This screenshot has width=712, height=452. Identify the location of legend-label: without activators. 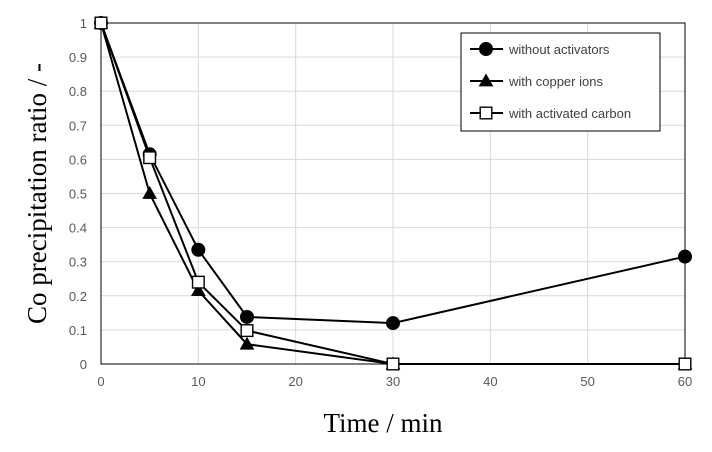
(559, 49).